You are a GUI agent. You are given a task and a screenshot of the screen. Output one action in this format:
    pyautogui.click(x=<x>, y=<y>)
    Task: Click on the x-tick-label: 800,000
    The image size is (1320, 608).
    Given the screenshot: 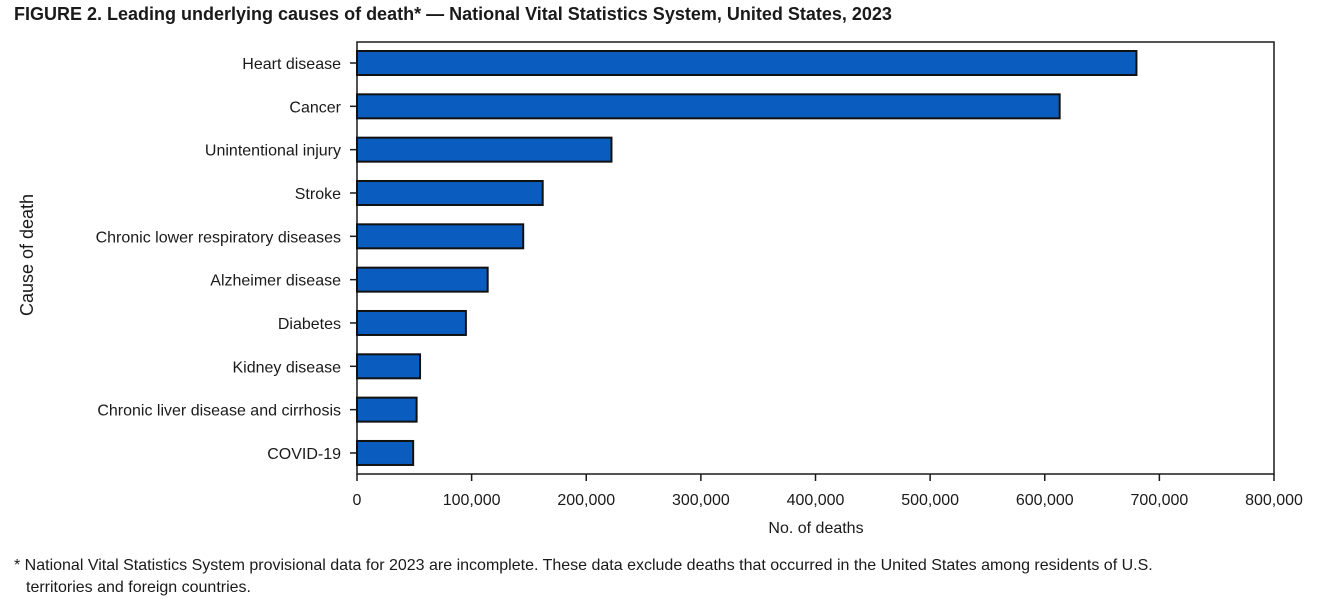 What is the action you would take?
    pyautogui.click(x=1274, y=500)
    